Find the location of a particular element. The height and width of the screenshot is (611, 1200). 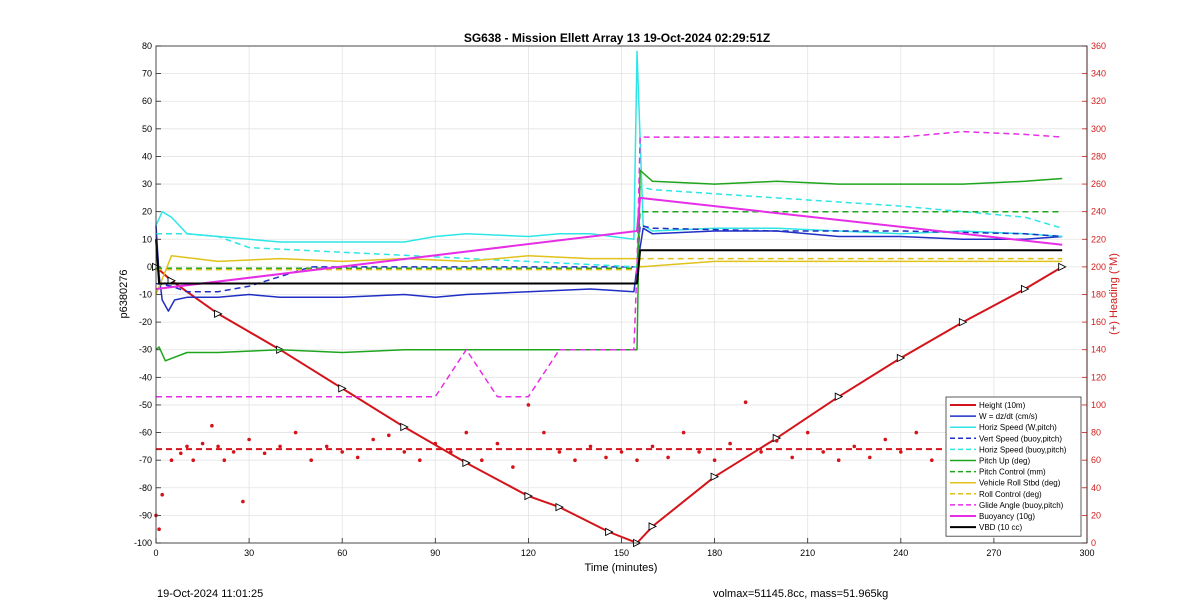

y-tick-label: -80 is located at coordinates (145, 488).